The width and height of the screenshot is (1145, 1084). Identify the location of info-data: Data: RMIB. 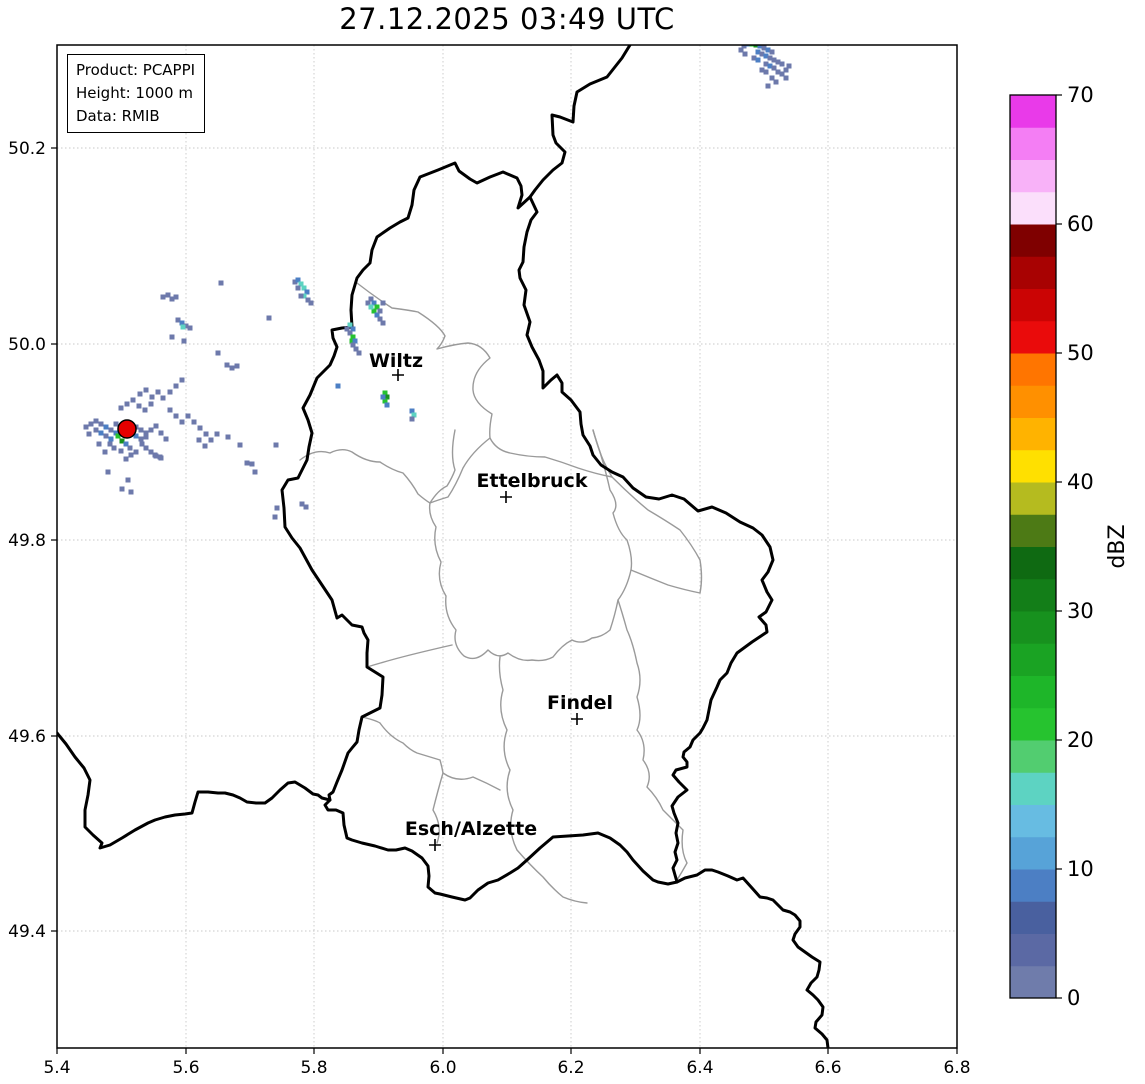
(118, 115).